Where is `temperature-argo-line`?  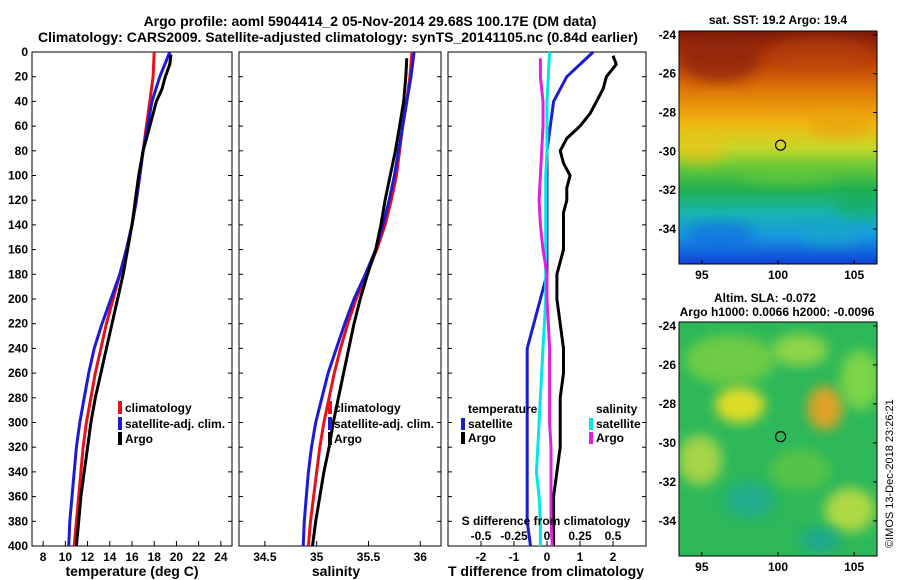
temperature-argo-line is located at coordinates (123, 300).